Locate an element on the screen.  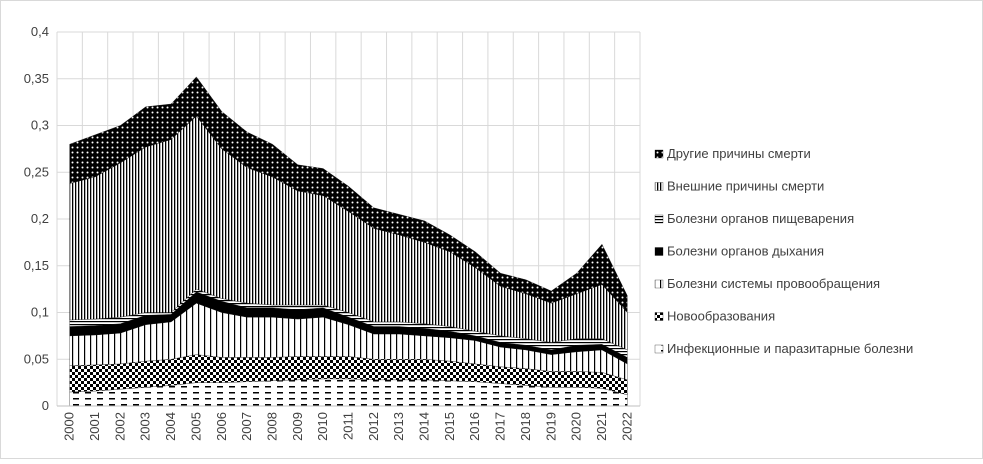
x-tick-label: 2013 is located at coordinates (398, 426).